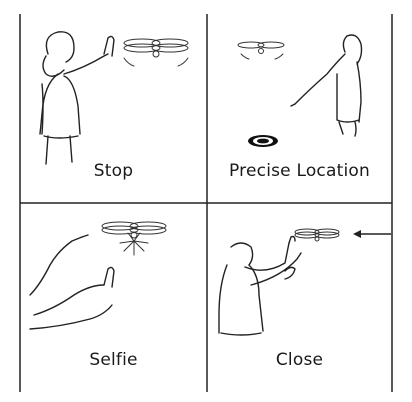 Image resolution: width=412 pixels, height=402 pixels. What do you see at coordinates (372, 234) in the screenshot?
I see `arrow-left-icon` at bounding box center [372, 234].